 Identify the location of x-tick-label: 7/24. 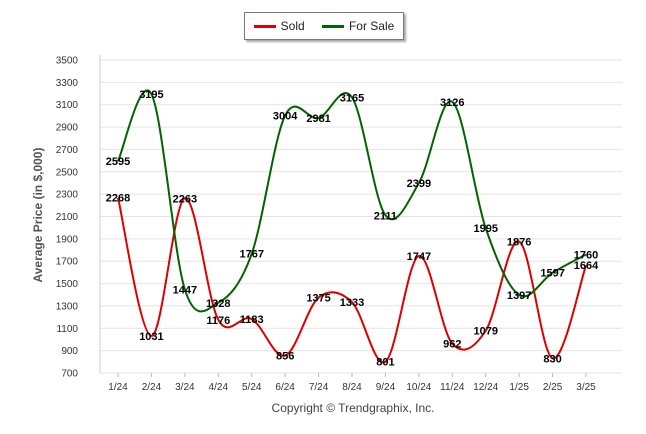
(319, 387).